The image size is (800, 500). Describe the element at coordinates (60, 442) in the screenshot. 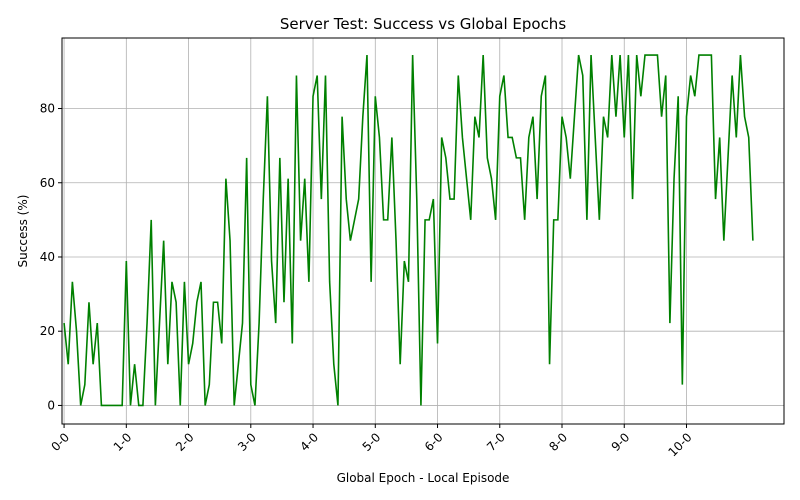

I see `x-tick-label: 0-0` at that location.